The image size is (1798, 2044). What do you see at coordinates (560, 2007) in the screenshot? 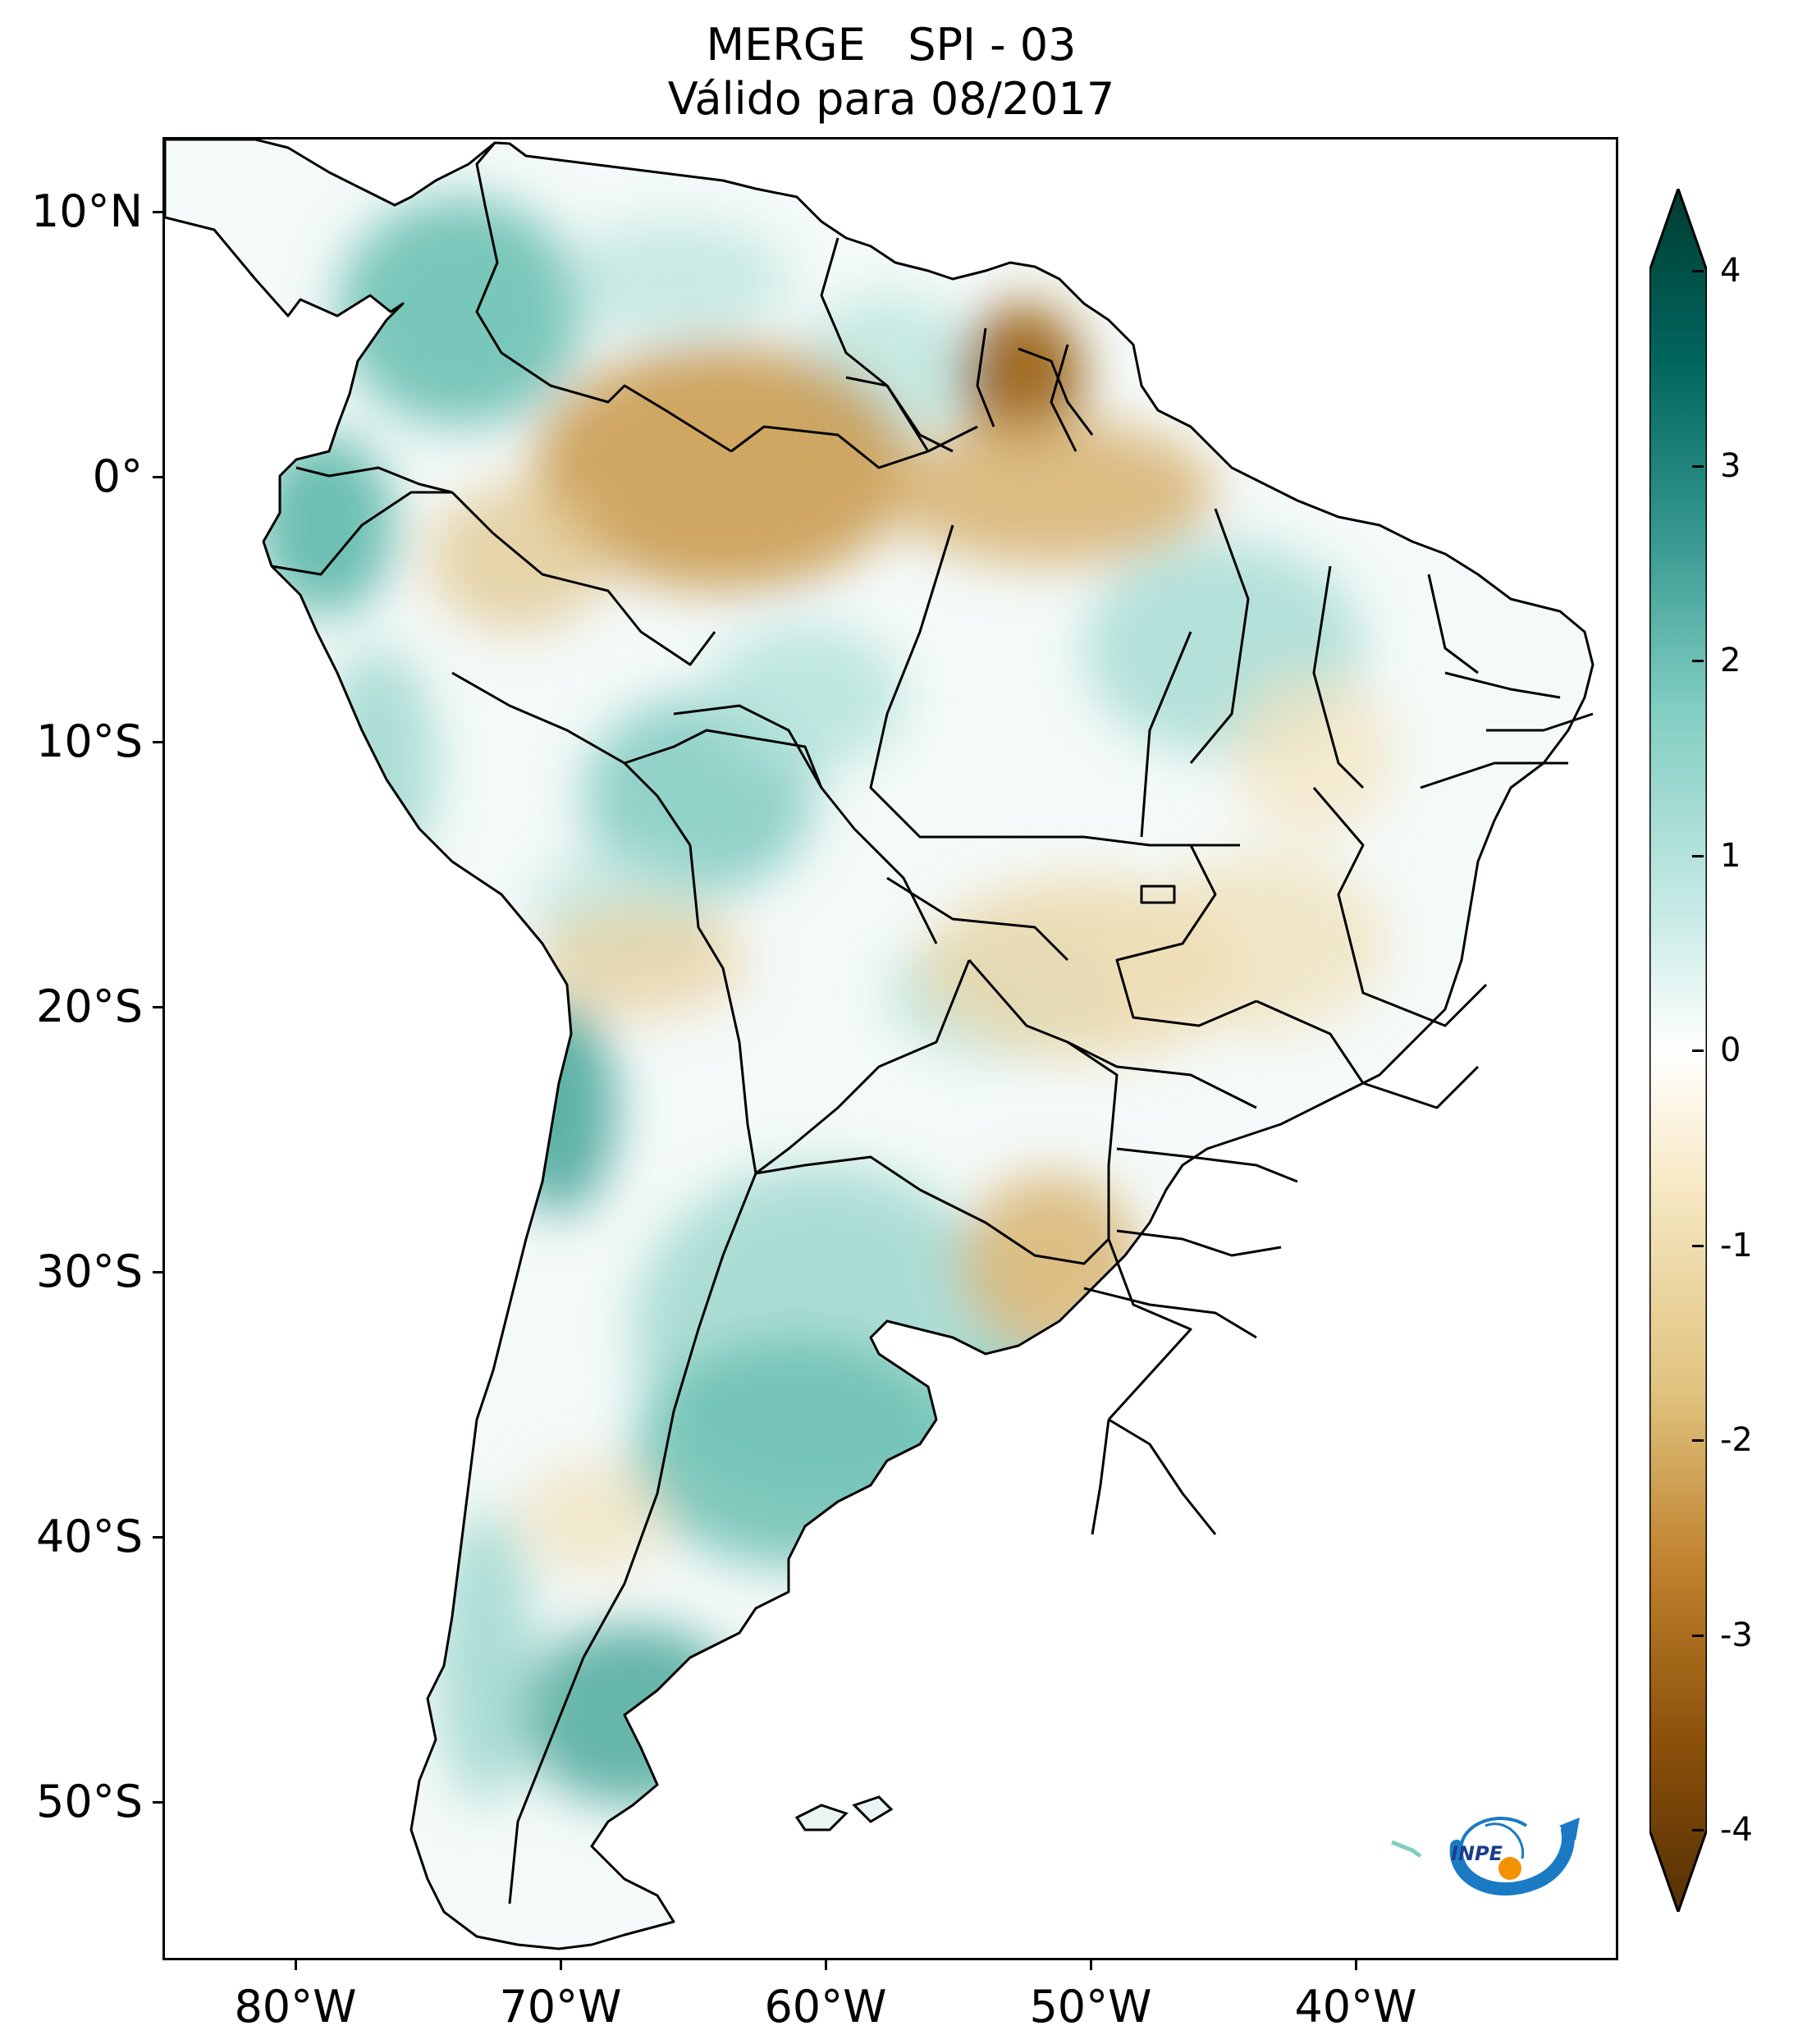
I see `xtick-label: 70°W` at bounding box center [560, 2007].